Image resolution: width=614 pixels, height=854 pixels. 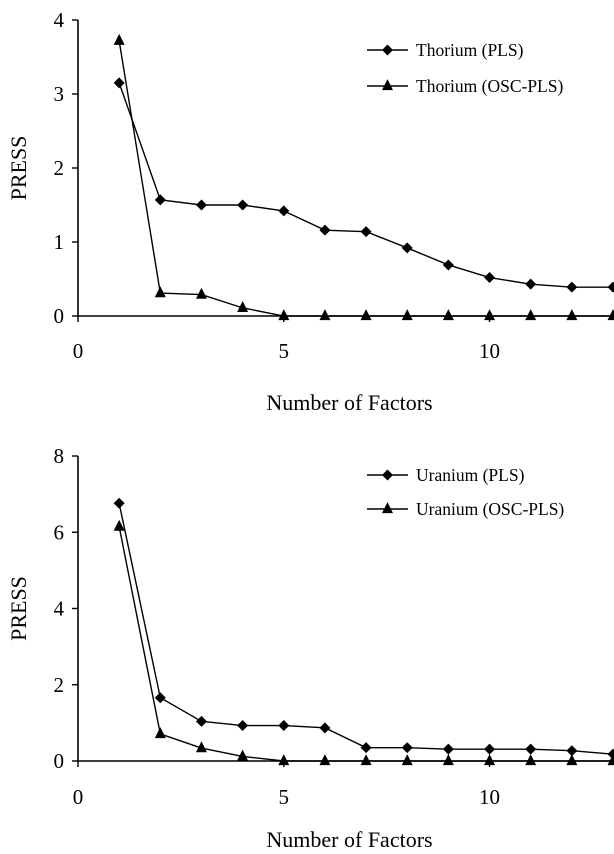 I want to click on y-tick-label: 8, so click(x=59, y=456).